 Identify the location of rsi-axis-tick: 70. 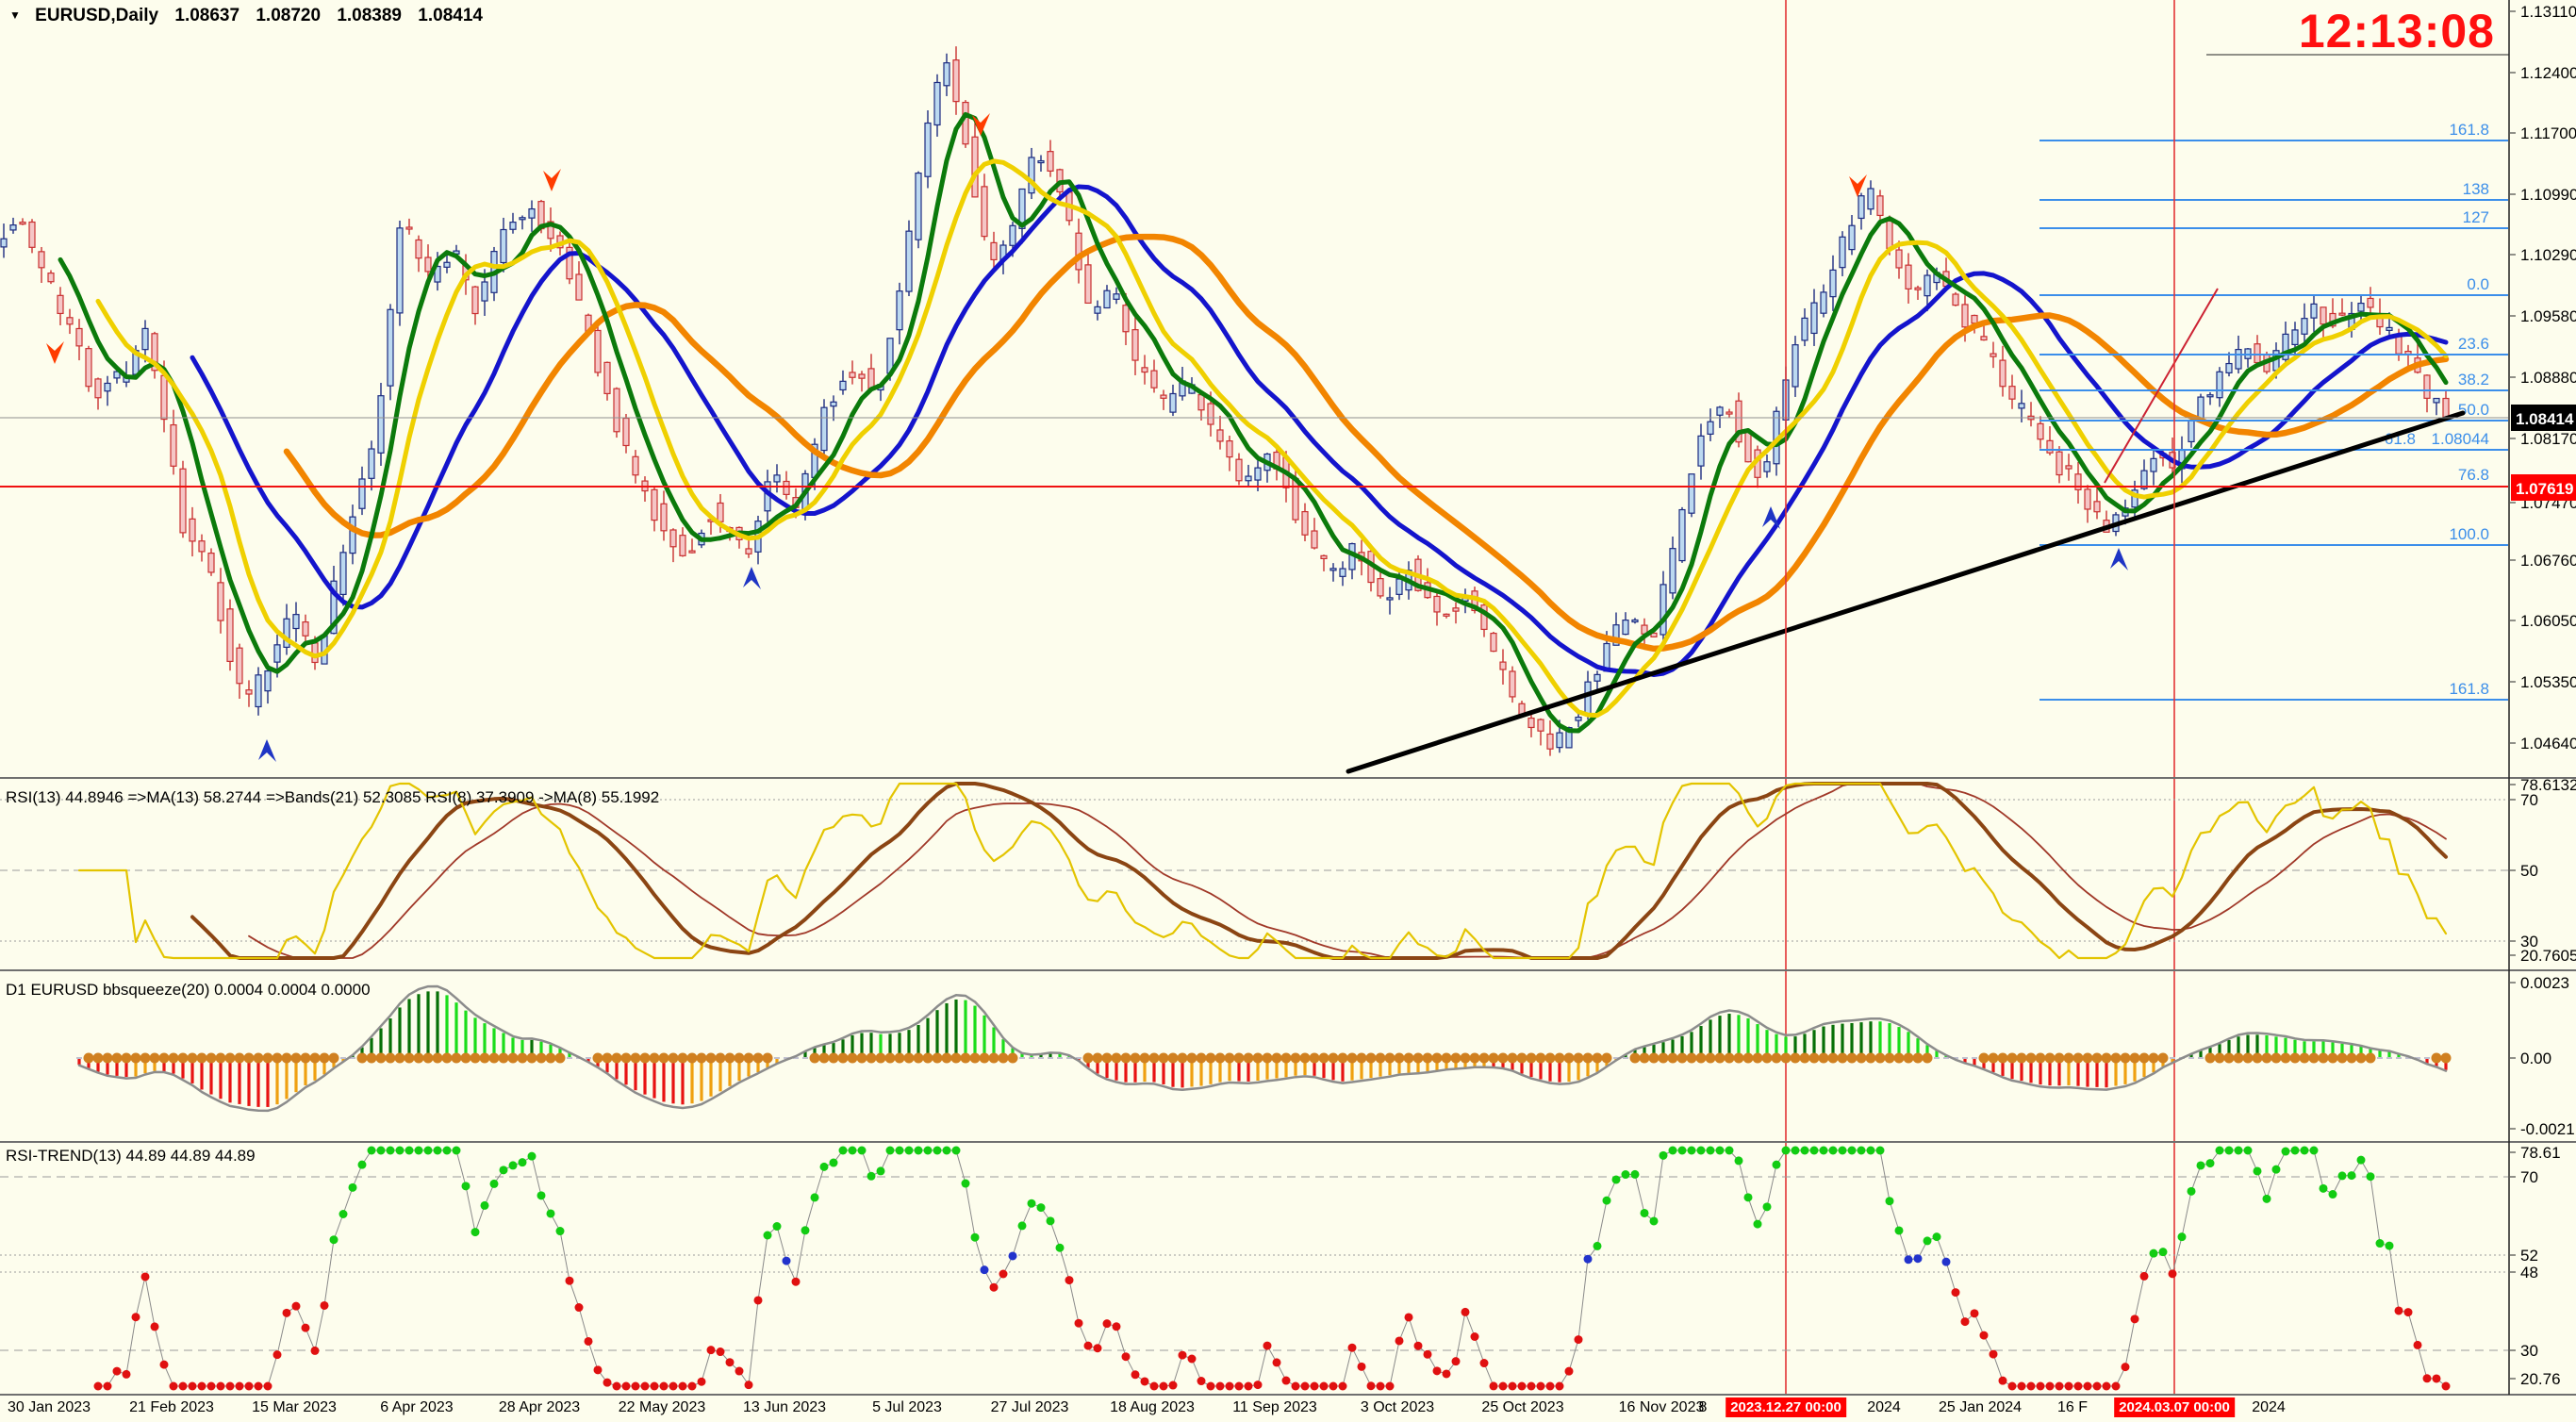
(2529, 800).